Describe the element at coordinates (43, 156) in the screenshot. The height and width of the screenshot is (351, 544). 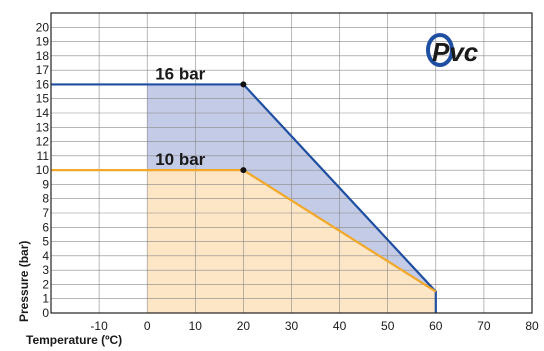
I see `y-tick-label: 11` at that location.